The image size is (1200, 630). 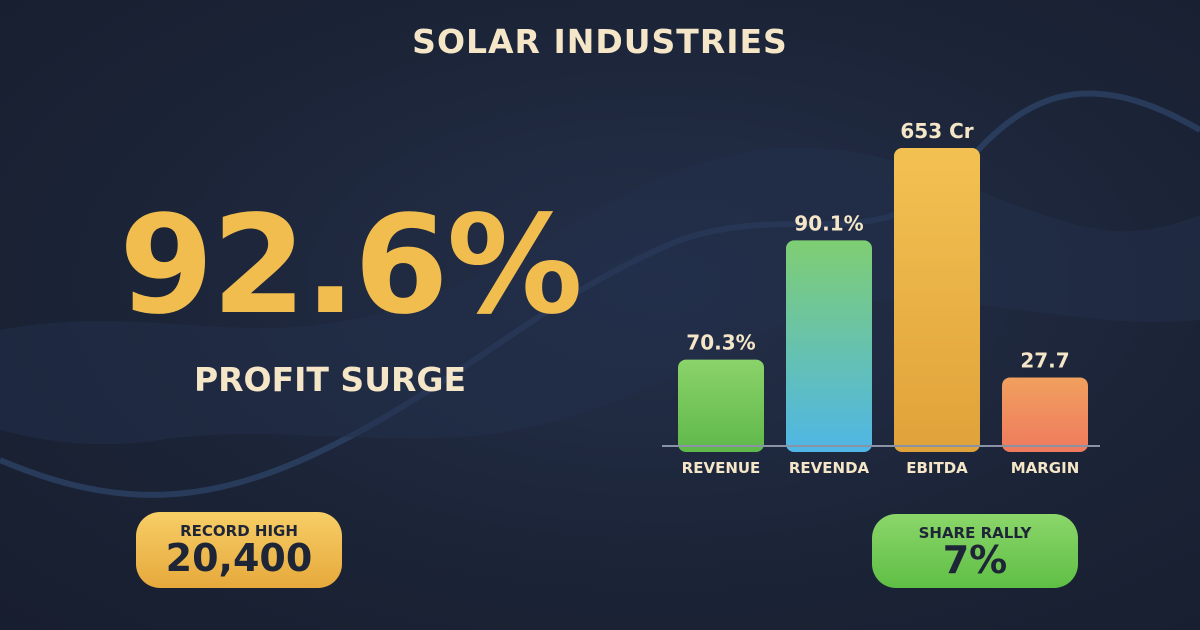 I want to click on share-rally-badge: SHARE RALLY 7%, so click(x=975, y=551).